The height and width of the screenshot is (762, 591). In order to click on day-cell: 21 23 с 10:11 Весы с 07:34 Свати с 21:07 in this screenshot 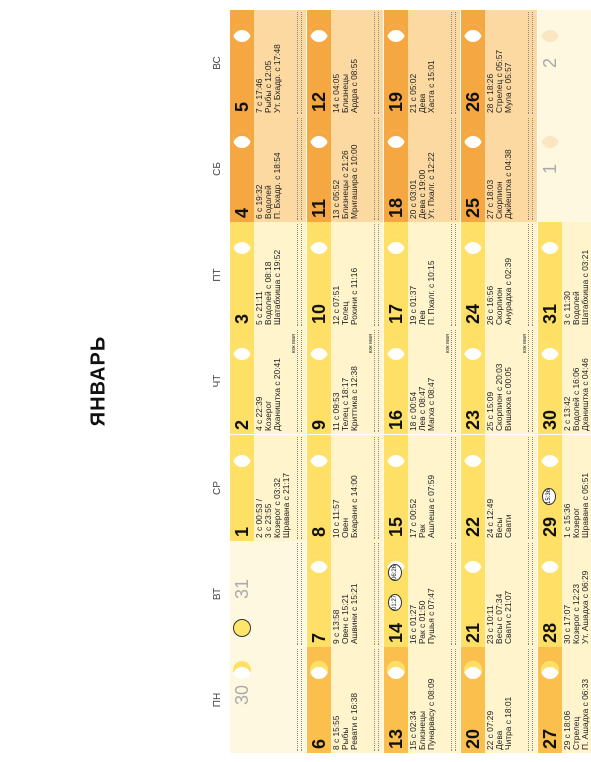, I will do `click(499, 594)`.